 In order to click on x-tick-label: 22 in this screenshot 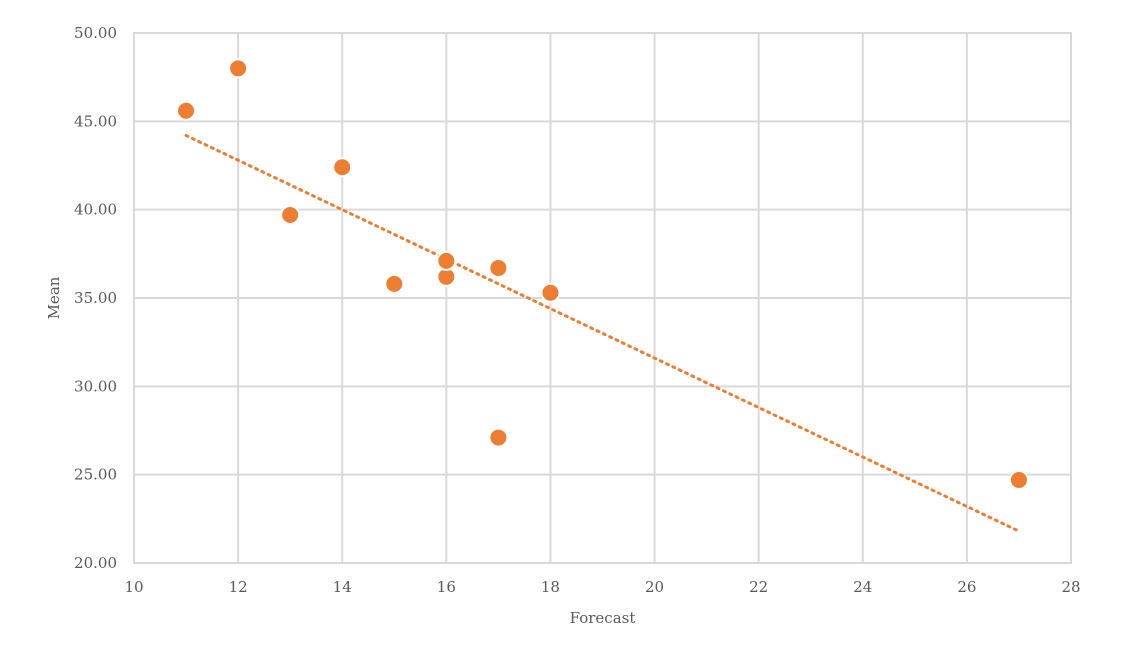, I will do `click(758, 587)`.